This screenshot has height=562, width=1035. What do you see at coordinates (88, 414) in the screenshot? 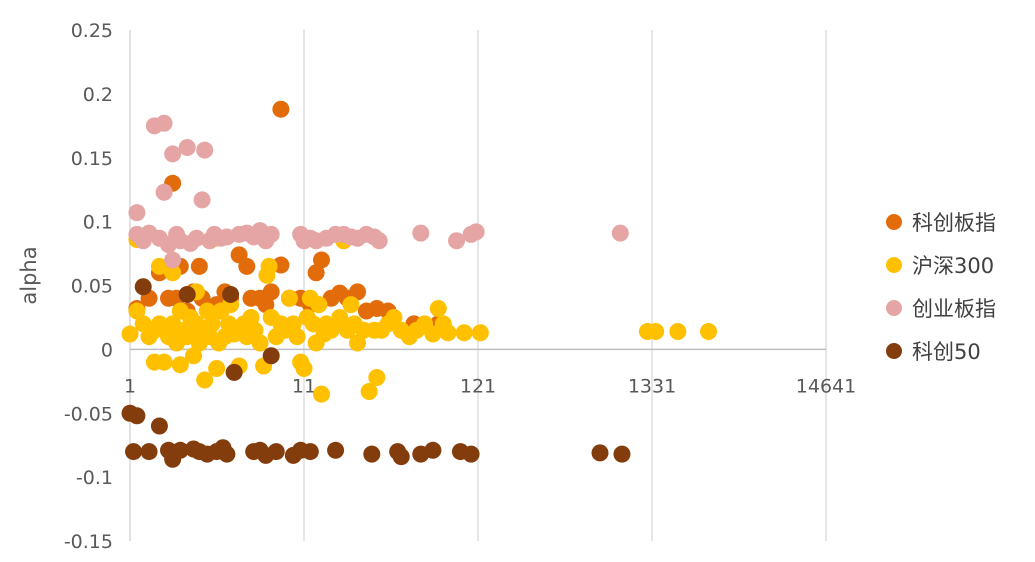
I see `y-tick-label: -0.05` at bounding box center [88, 414].